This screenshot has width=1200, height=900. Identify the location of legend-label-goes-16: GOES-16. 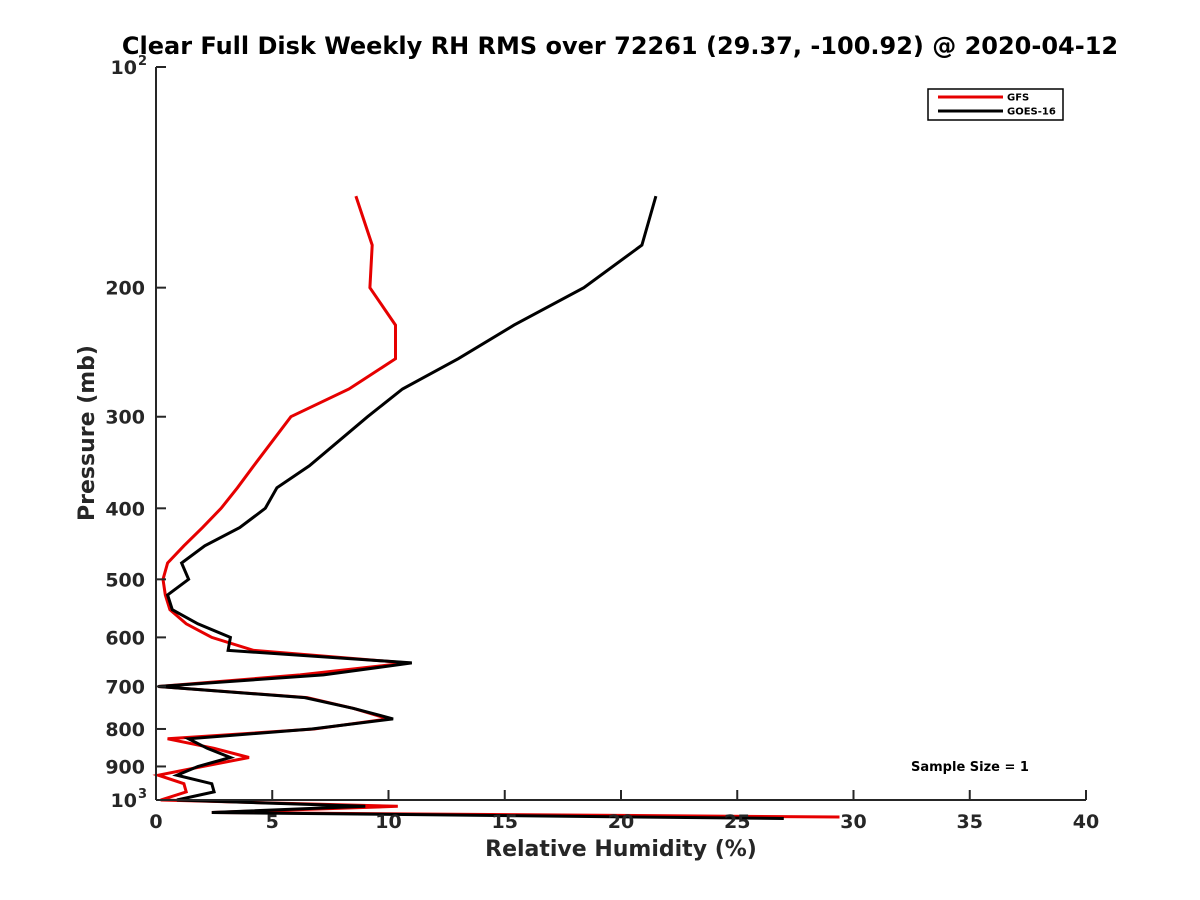
(1031, 112).